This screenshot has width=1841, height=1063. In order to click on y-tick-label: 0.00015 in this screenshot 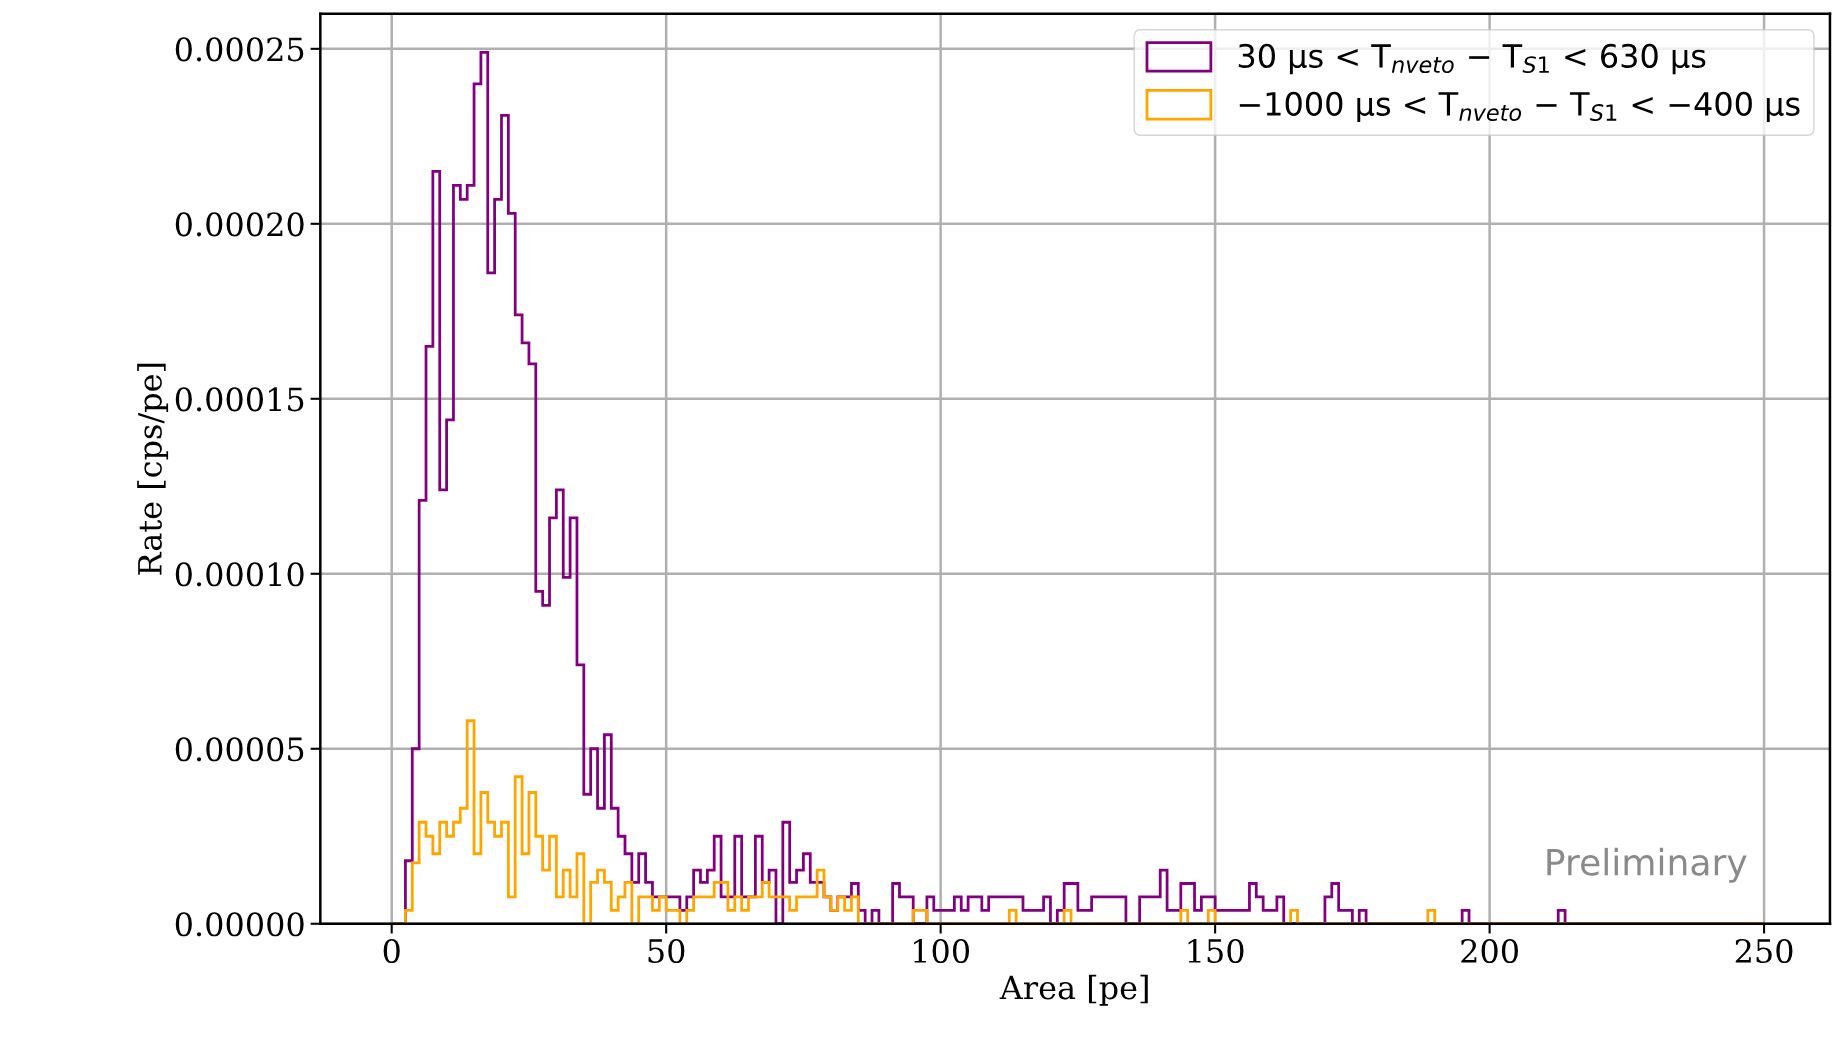, I will do `click(239, 399)`.